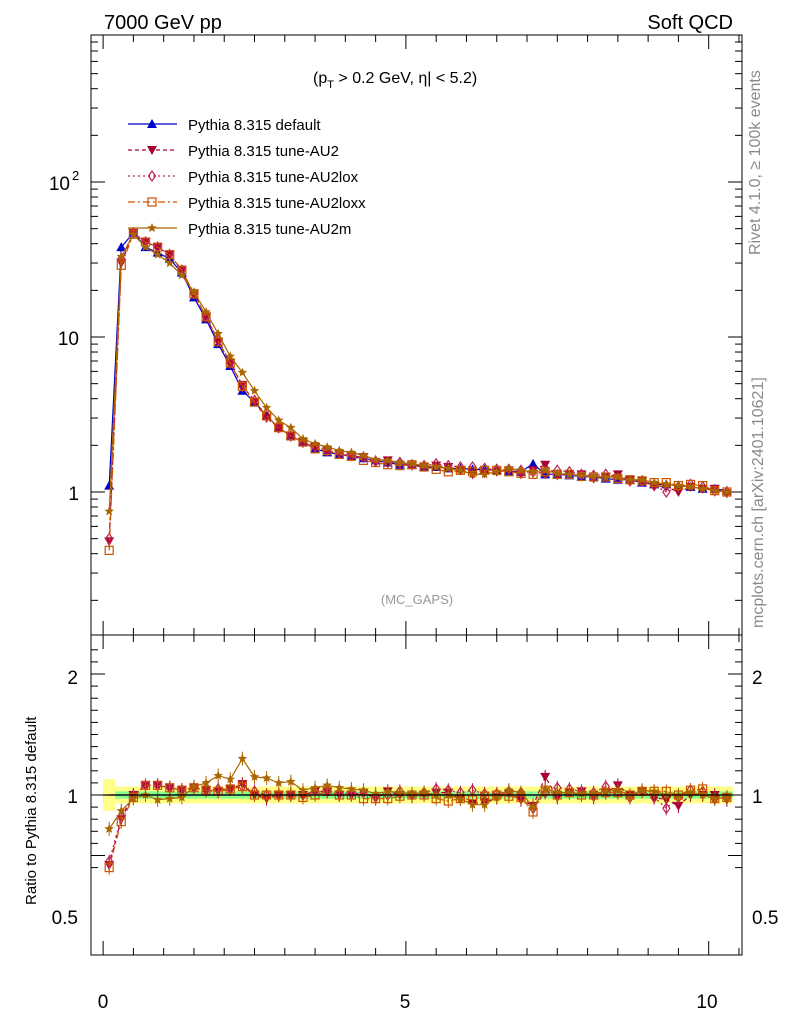  What do you see at coordinates (152, 176) in the screenshot?
I see `legend-marker-pythia-8-315-tune-au2lox` at bounding box center [152, 176].